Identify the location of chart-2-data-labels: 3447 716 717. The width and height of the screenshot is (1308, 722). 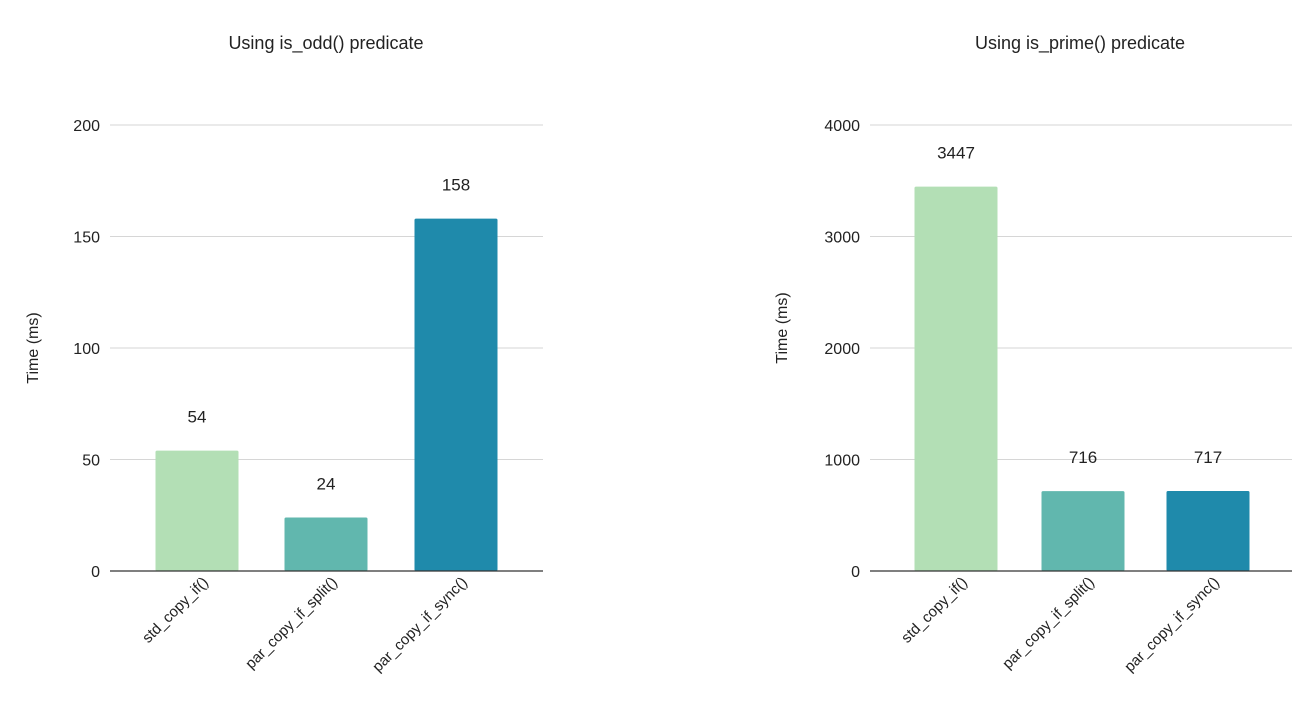
(1079, 306).